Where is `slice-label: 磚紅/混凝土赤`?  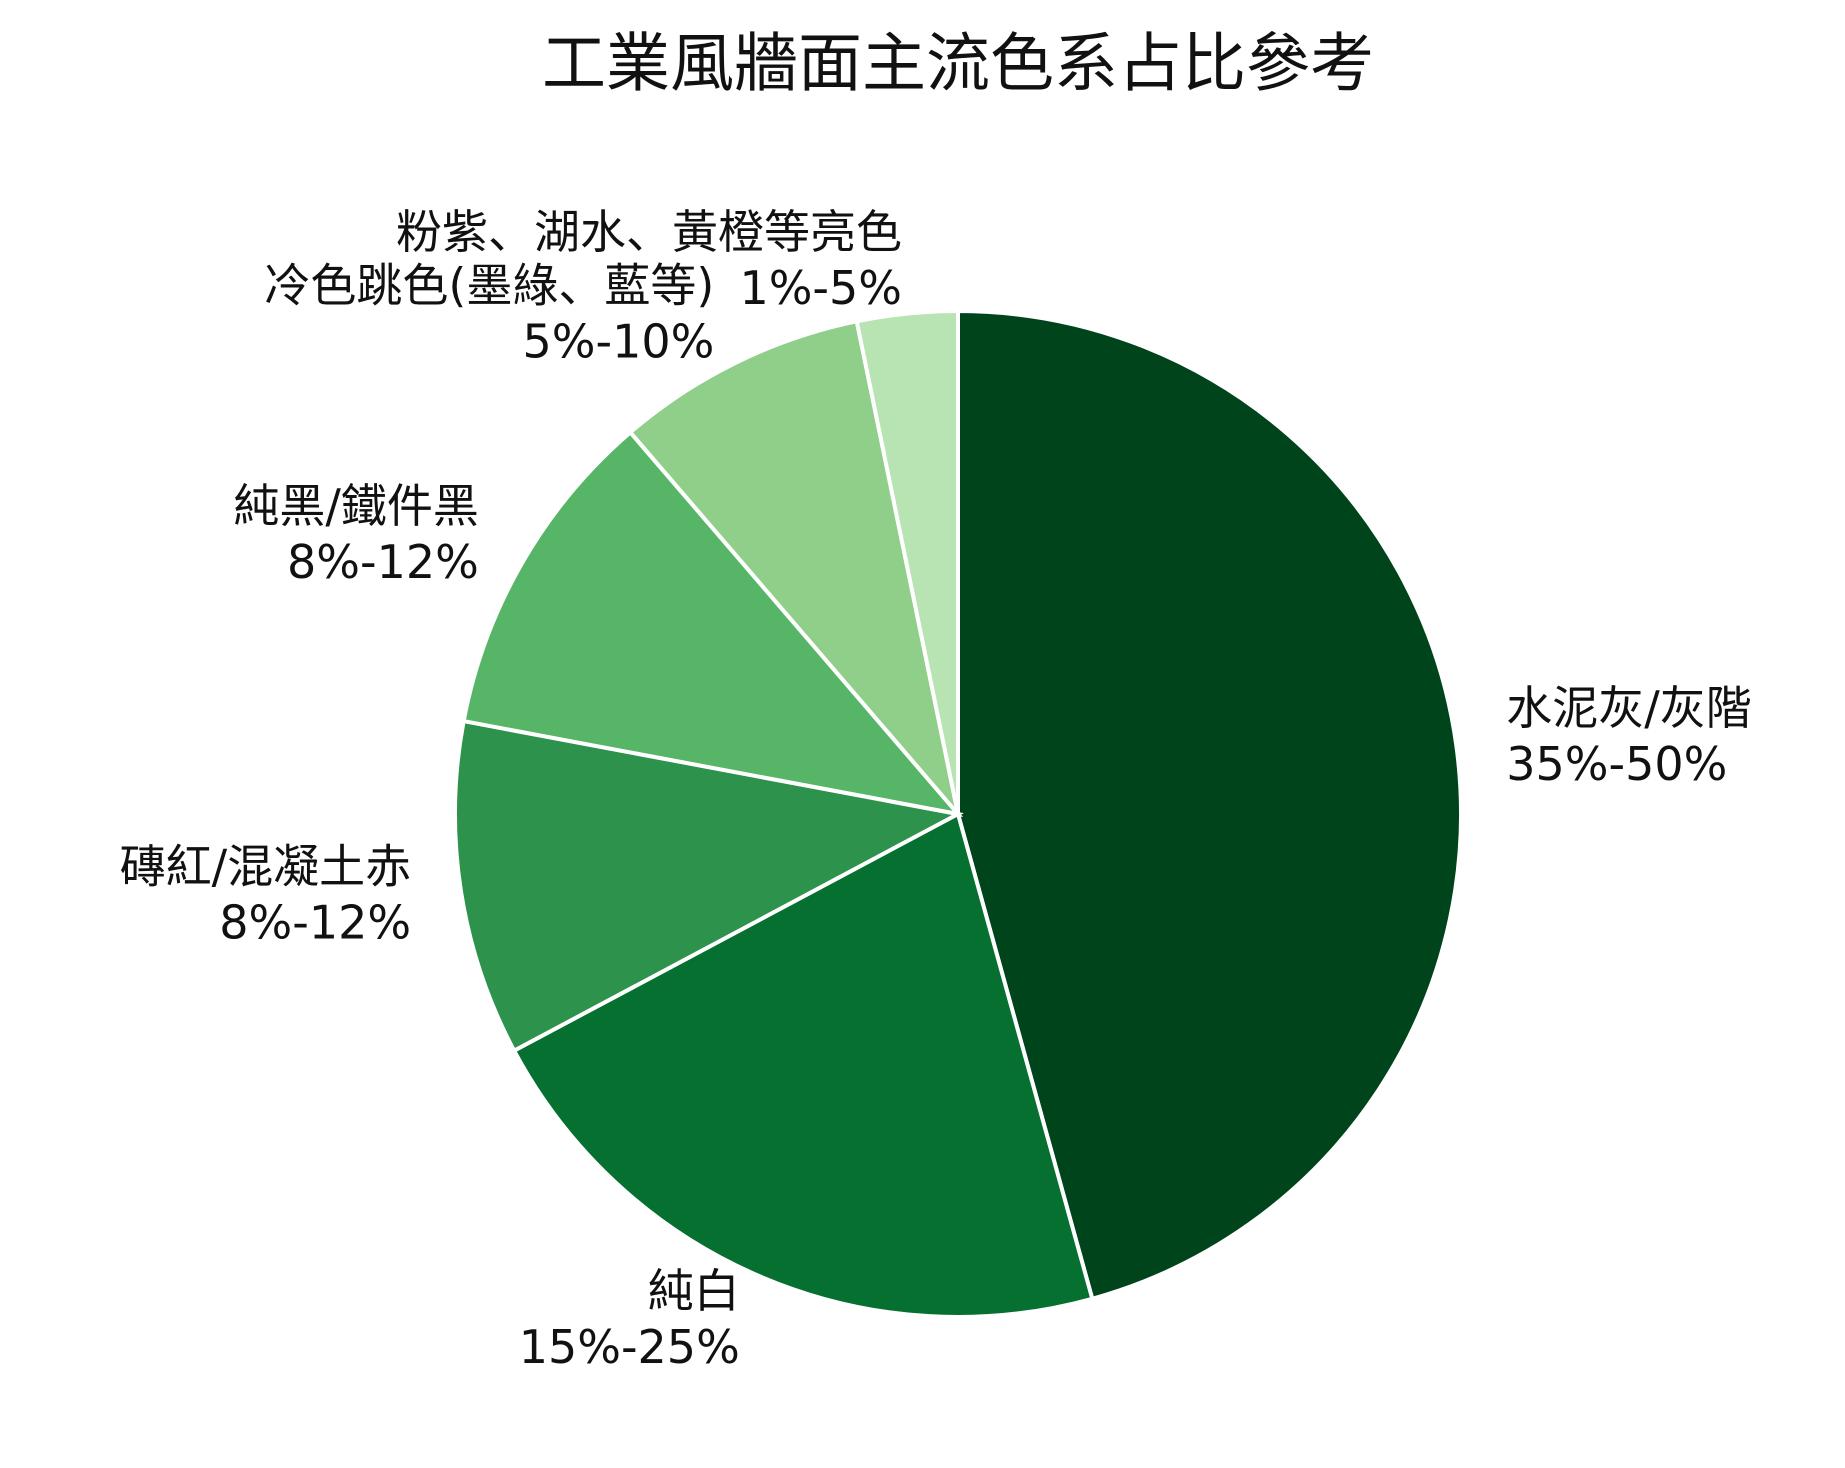
slice-label: 磚紅/混凝土赤 is located at coordinates (266, 866).